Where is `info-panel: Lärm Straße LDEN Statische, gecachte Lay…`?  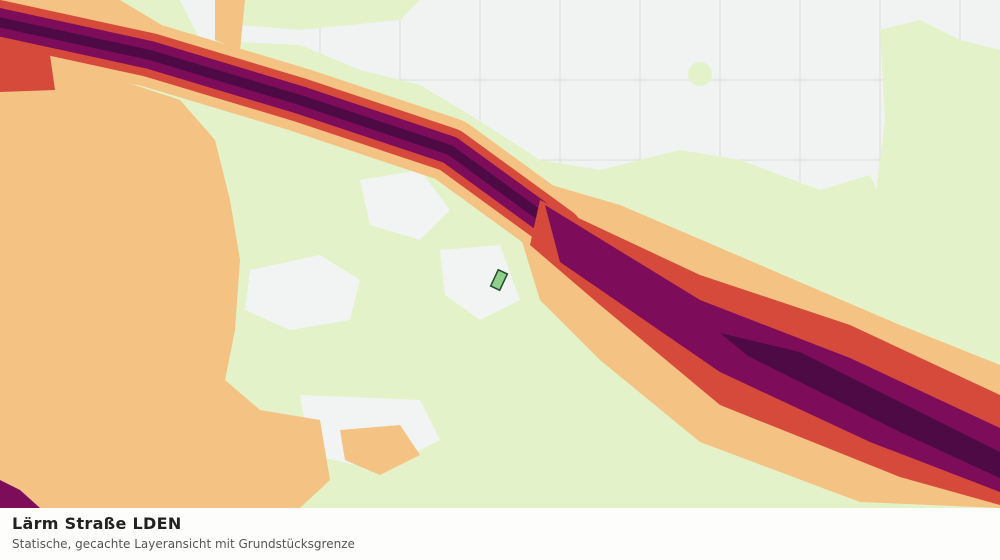 info-panel: Lärm Straße LDEN Statische, gecachte Lay… is located at coordinates (500, 534).